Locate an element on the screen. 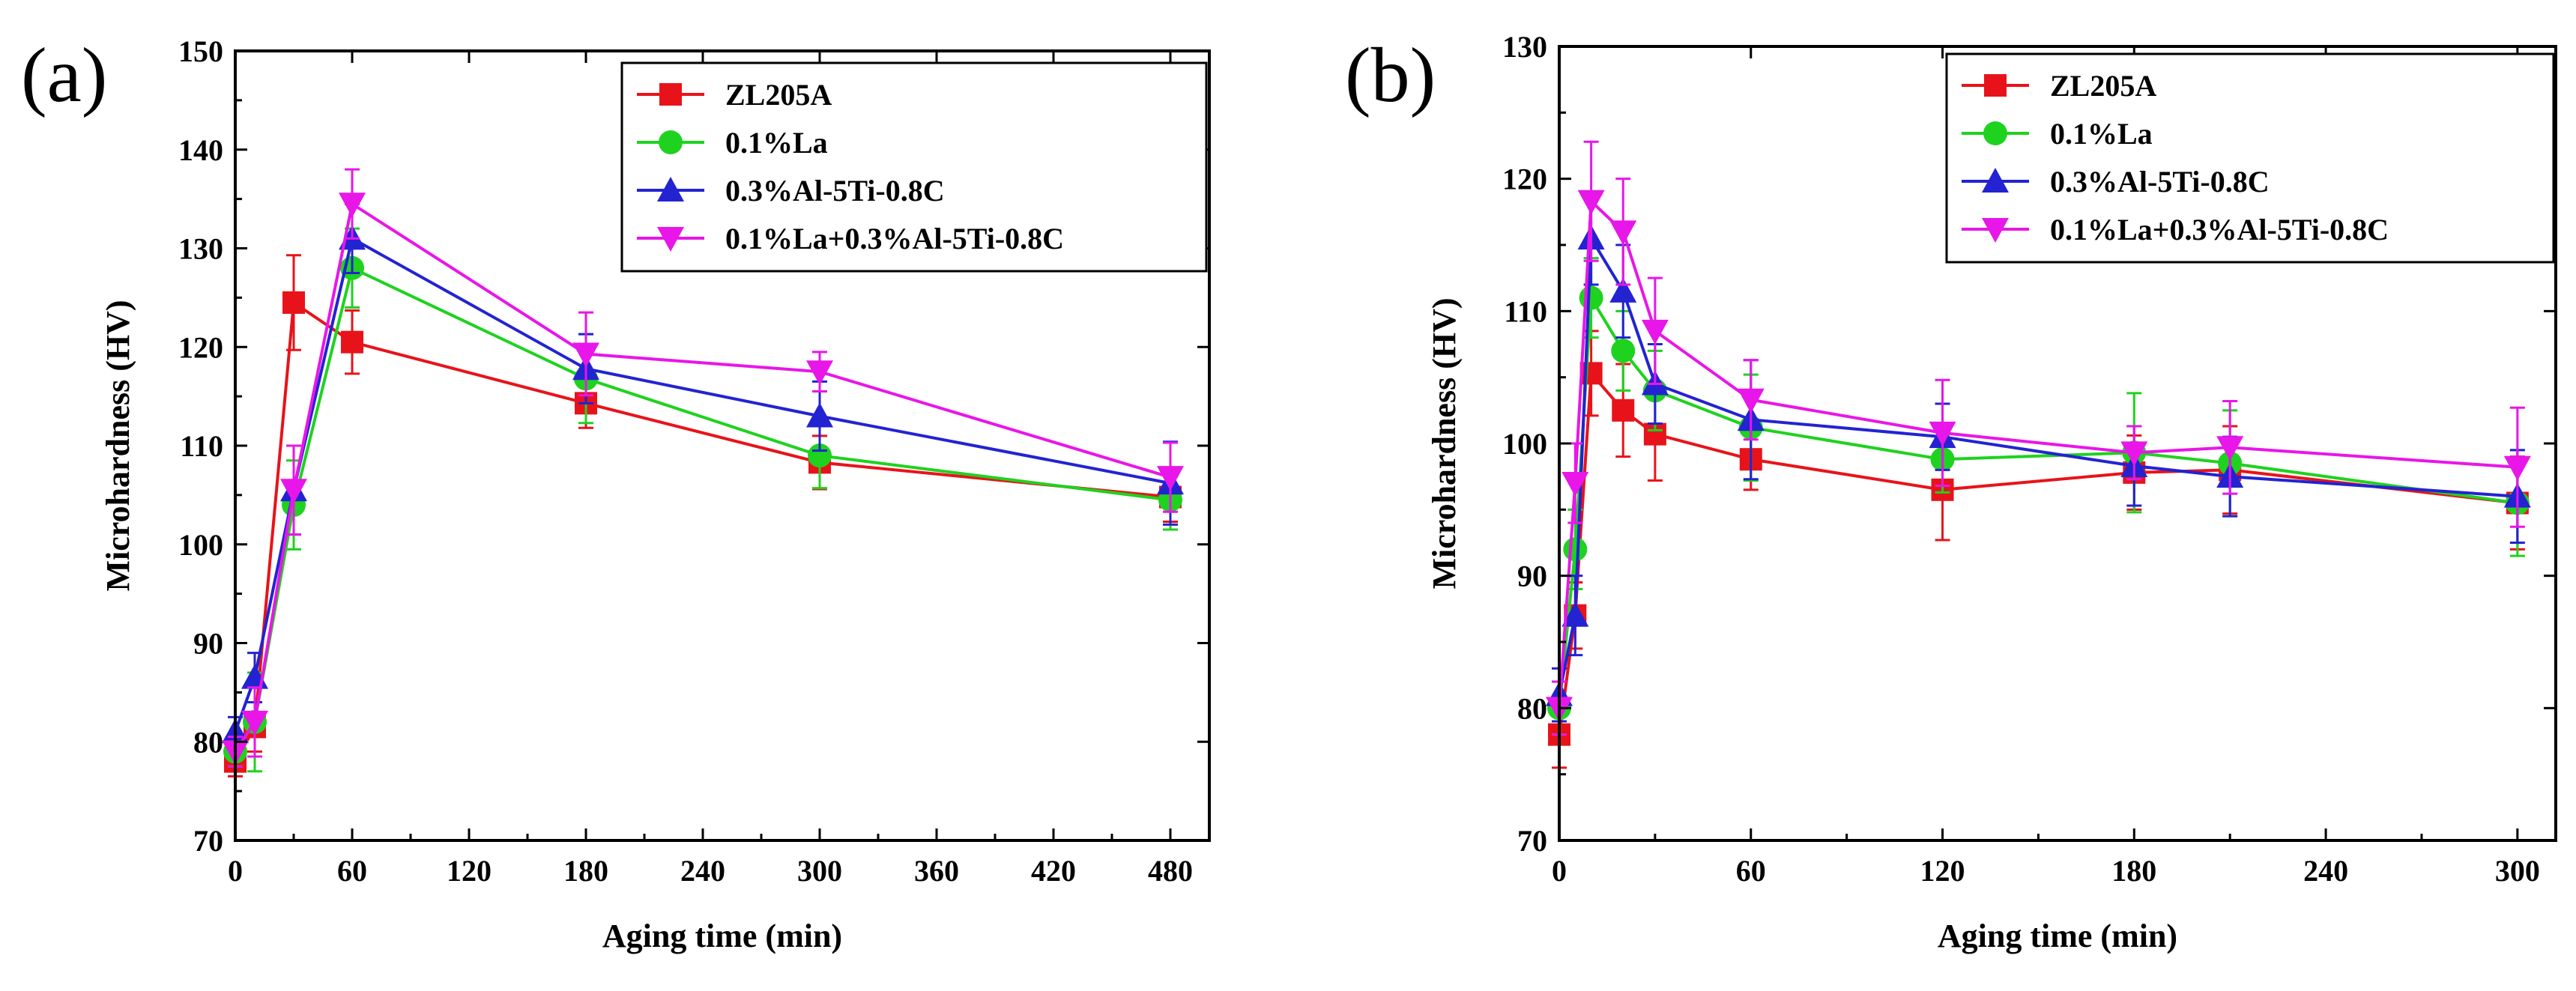 Image resolution: width=2576 pixels, height=991 pixels. x-tick-label: 420 is located at coordinates (1053, 871).